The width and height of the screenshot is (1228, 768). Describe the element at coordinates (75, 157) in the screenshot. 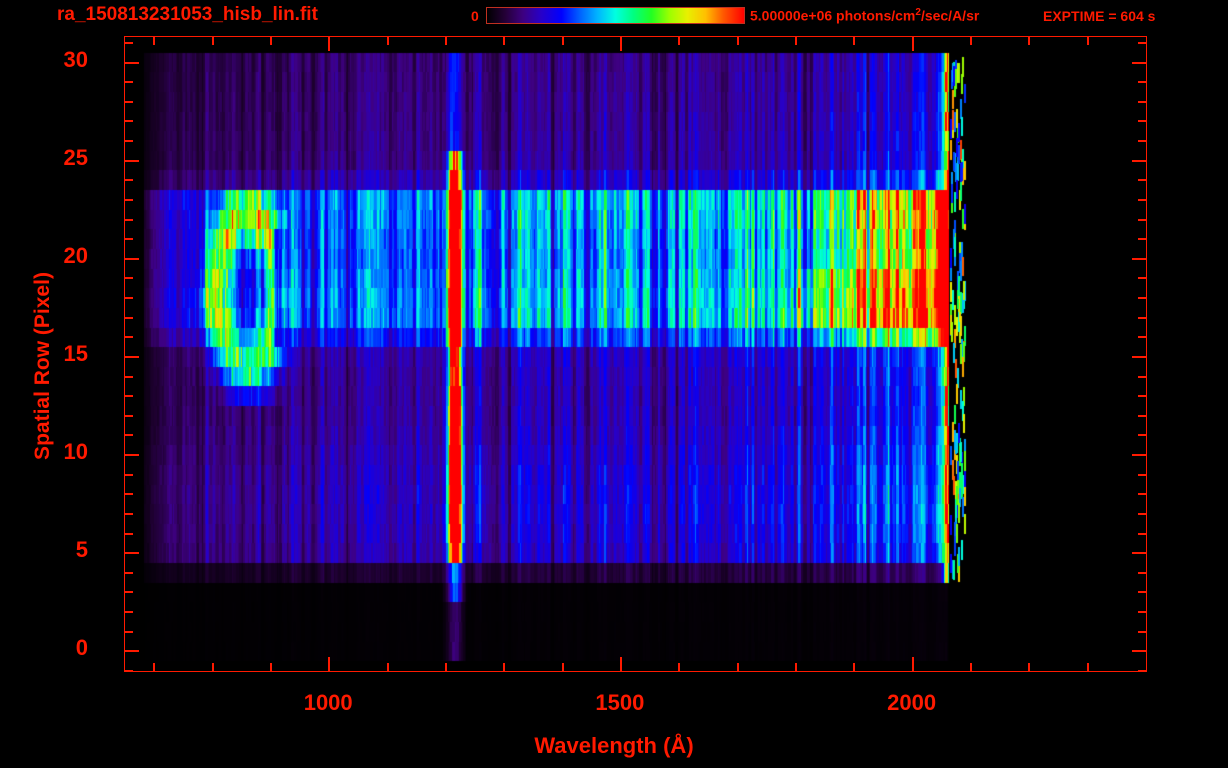

I see `y-tick-label: 25` at that location.